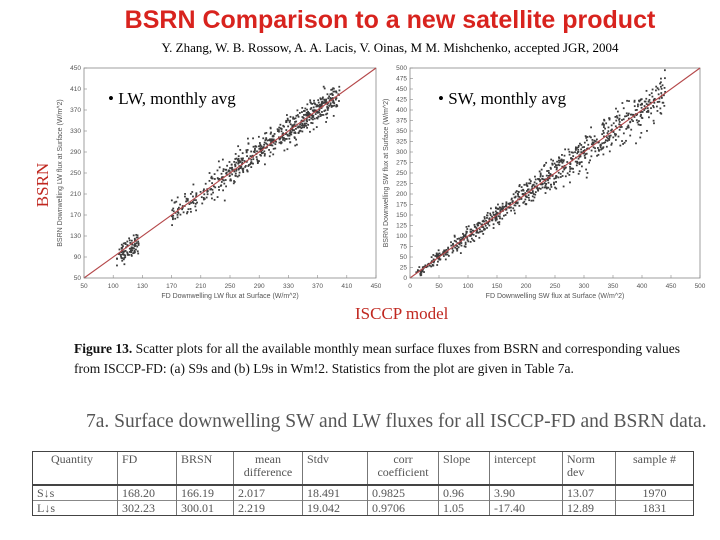  I want to click on col-quantity: Quantity, so click(75, 469).